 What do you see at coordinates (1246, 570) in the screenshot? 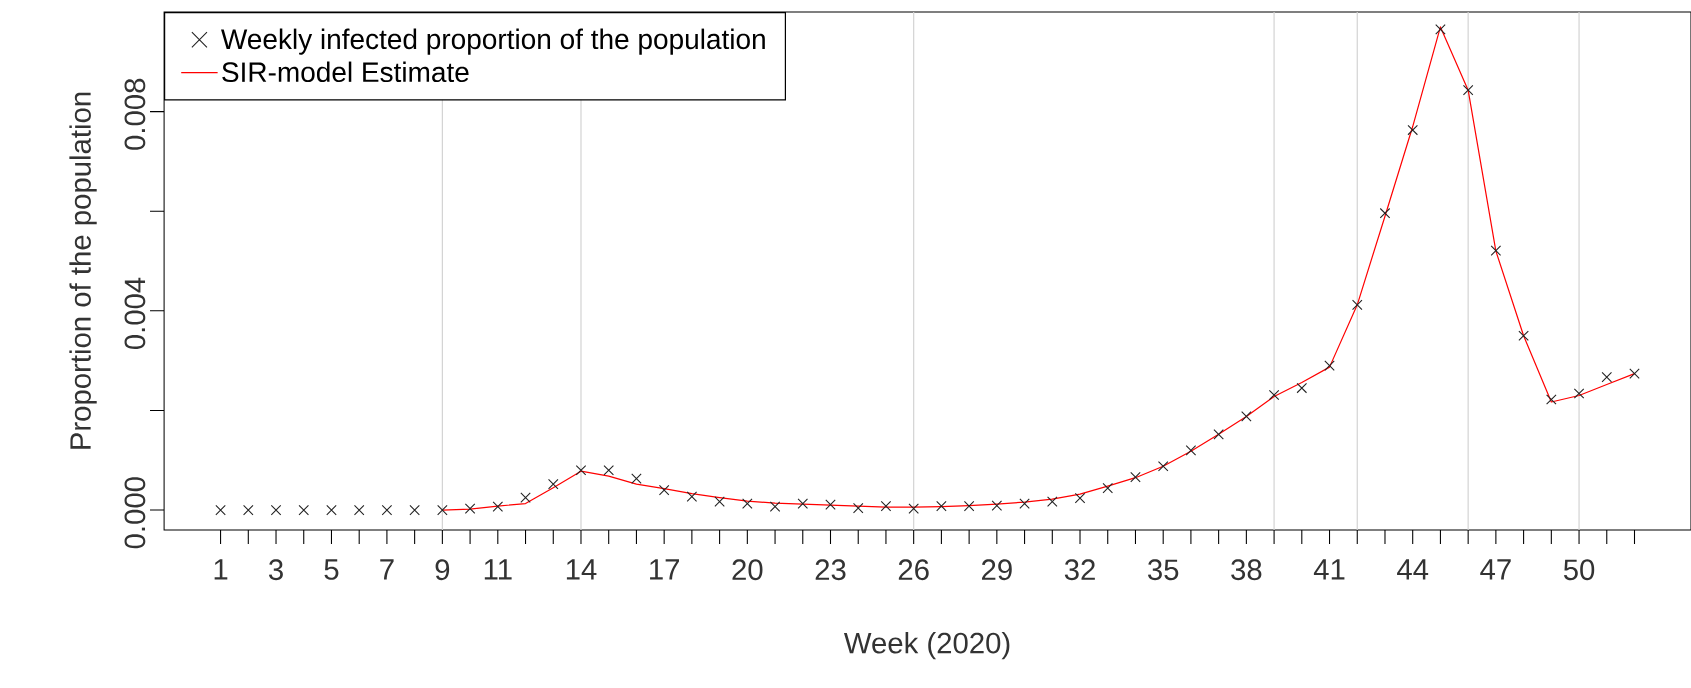
I see `x-tick-label: 38` at bounding box center [1246, 570].